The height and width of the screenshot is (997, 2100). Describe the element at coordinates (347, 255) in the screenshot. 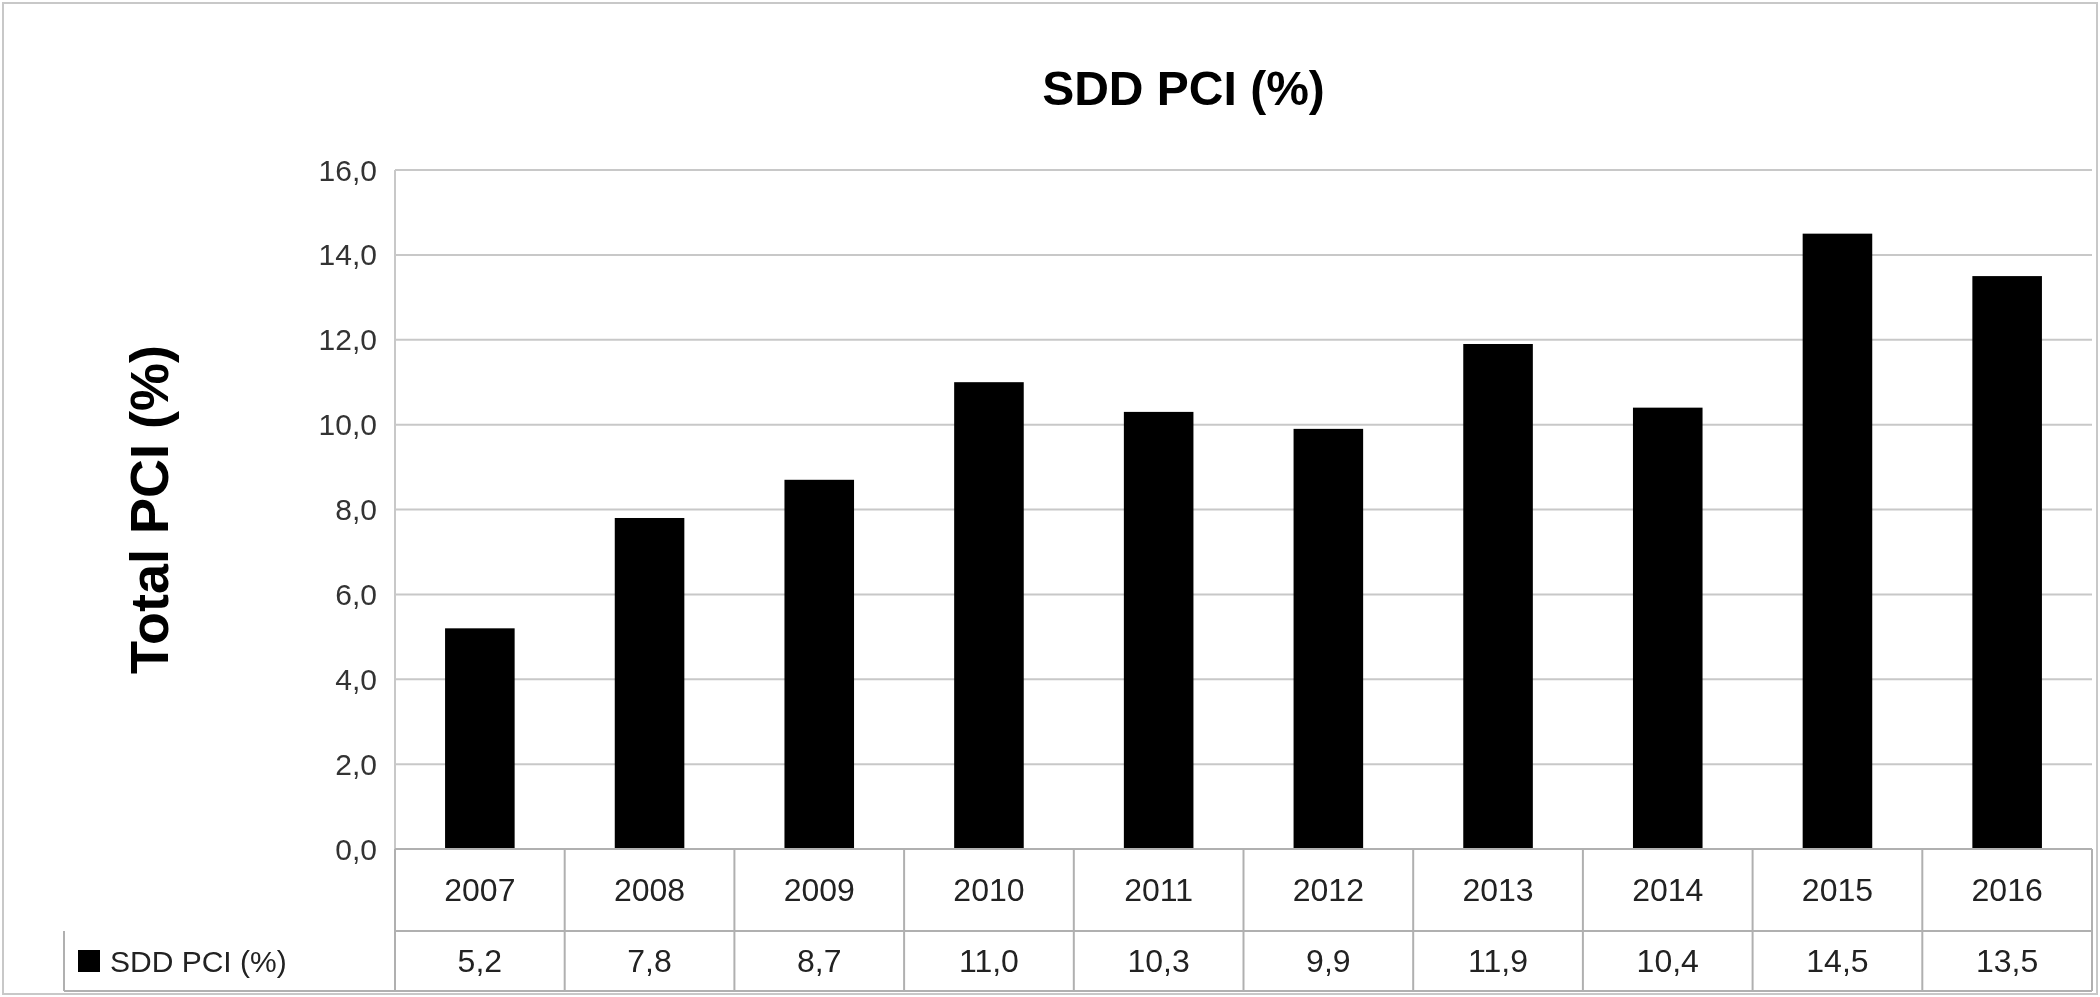

I see `y-tick-label: 14,0` at that location.